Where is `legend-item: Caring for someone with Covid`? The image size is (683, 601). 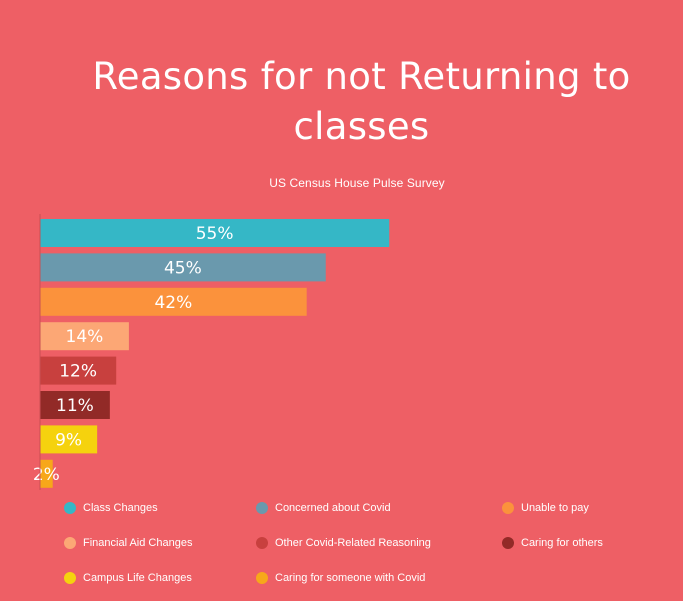 legend-item: Caring for someone with Covid is located at coordinates (340, 578).